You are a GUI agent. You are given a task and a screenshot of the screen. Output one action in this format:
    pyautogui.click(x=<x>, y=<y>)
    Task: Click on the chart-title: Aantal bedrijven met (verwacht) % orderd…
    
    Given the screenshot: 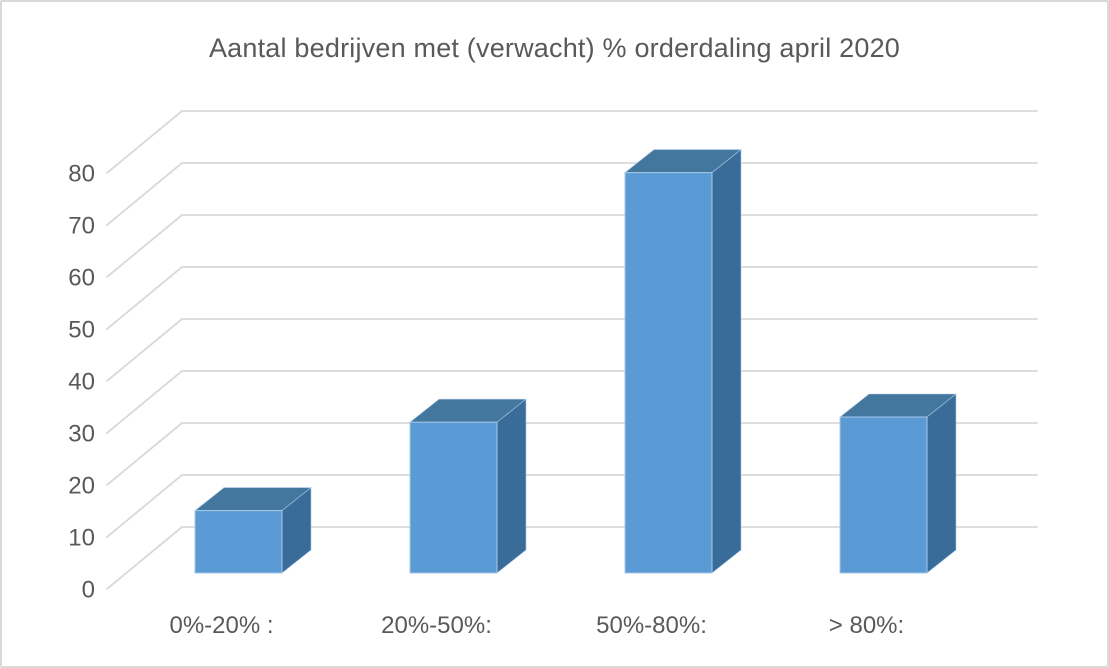 What is the action you would take?
    pyautogui.click(x=554, y=48)
    